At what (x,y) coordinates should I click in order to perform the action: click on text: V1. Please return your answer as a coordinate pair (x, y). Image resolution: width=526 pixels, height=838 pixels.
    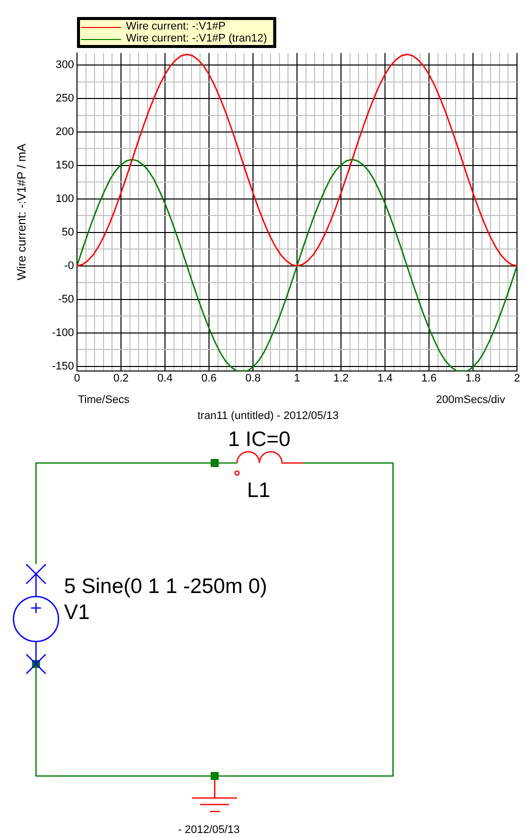
    Looking at the image, I should click on (77, 612).